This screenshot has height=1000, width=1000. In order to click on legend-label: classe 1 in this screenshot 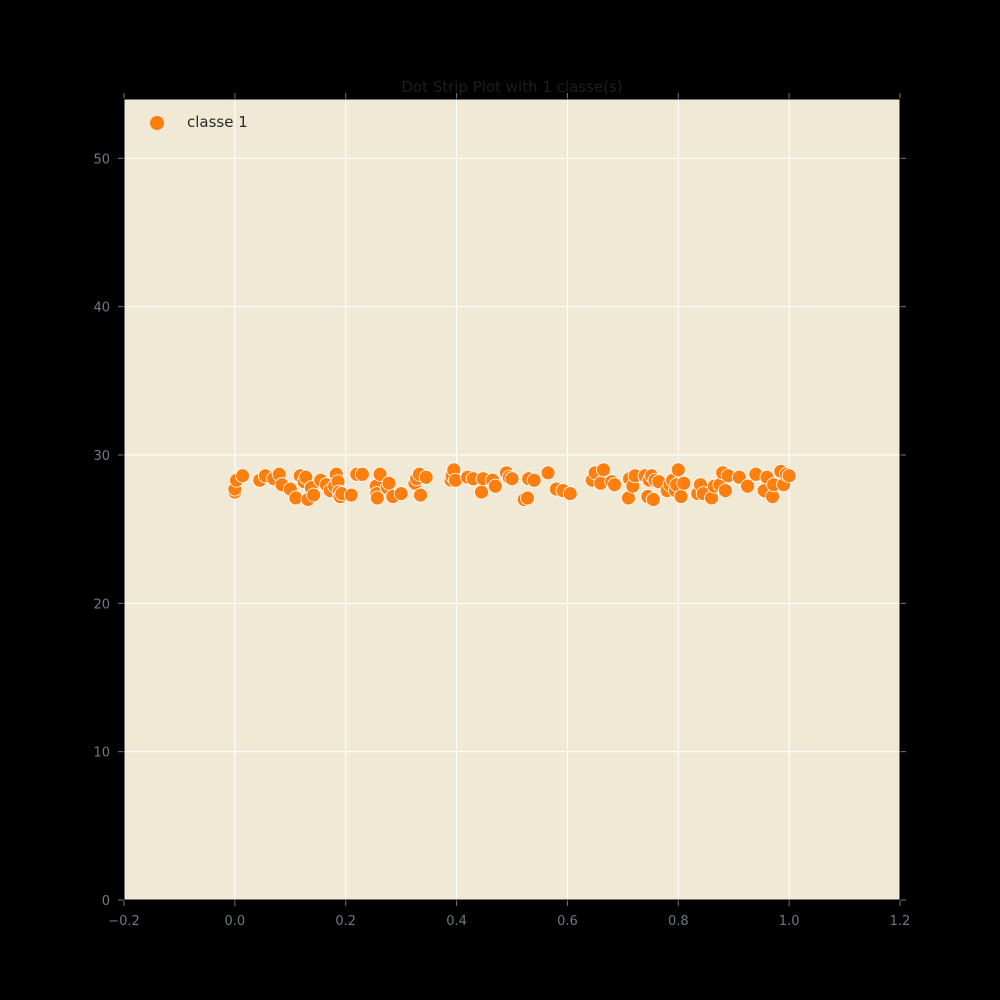, I will do `click(217, 122)`.